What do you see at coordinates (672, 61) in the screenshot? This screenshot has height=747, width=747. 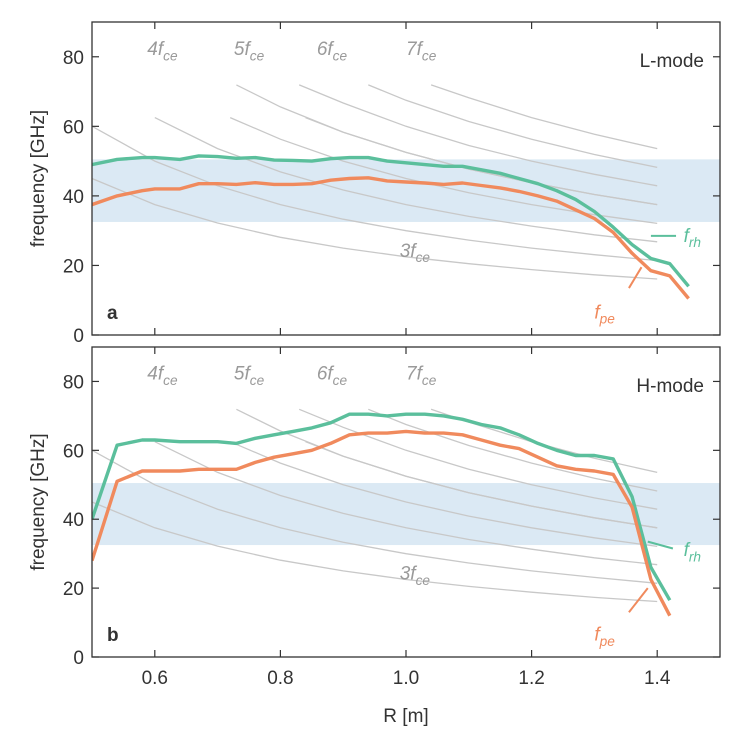 I see `mode-label: L-mode` at bounding box center [672, 61].